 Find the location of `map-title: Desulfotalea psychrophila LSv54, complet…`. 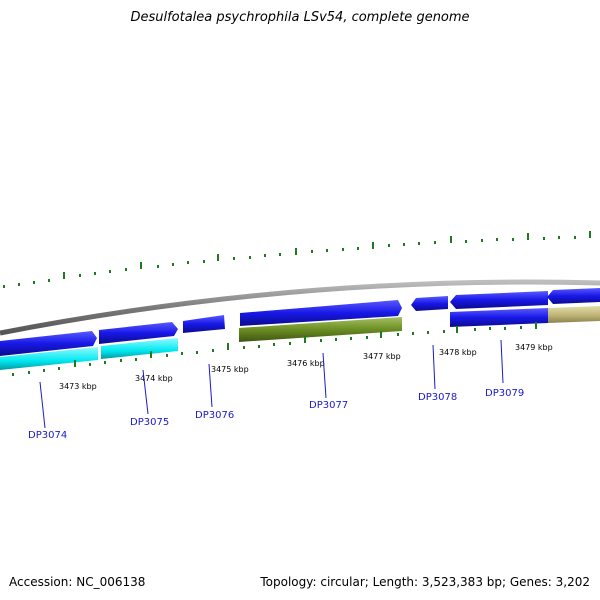

map-title: Desulfotalea psychrophila LSv54, complet… is located at coordinates (300, 17).